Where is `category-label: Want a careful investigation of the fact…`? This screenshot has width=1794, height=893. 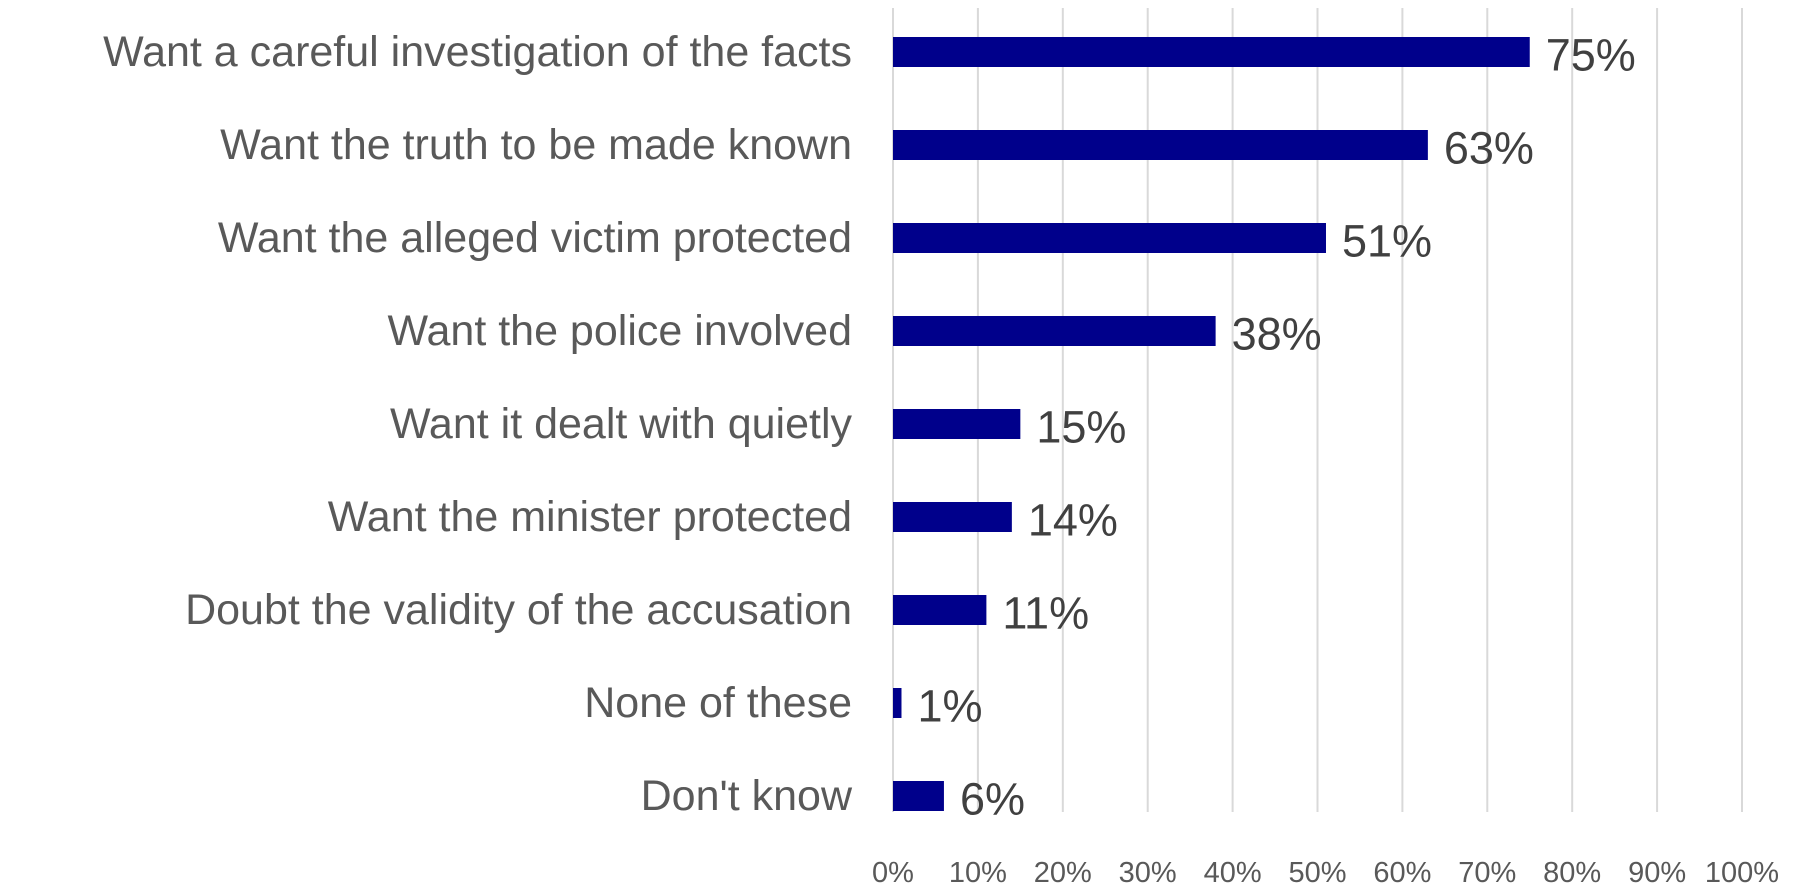
category-label: Want a careful investigation of the fact… is located at coordinates (477, 52).